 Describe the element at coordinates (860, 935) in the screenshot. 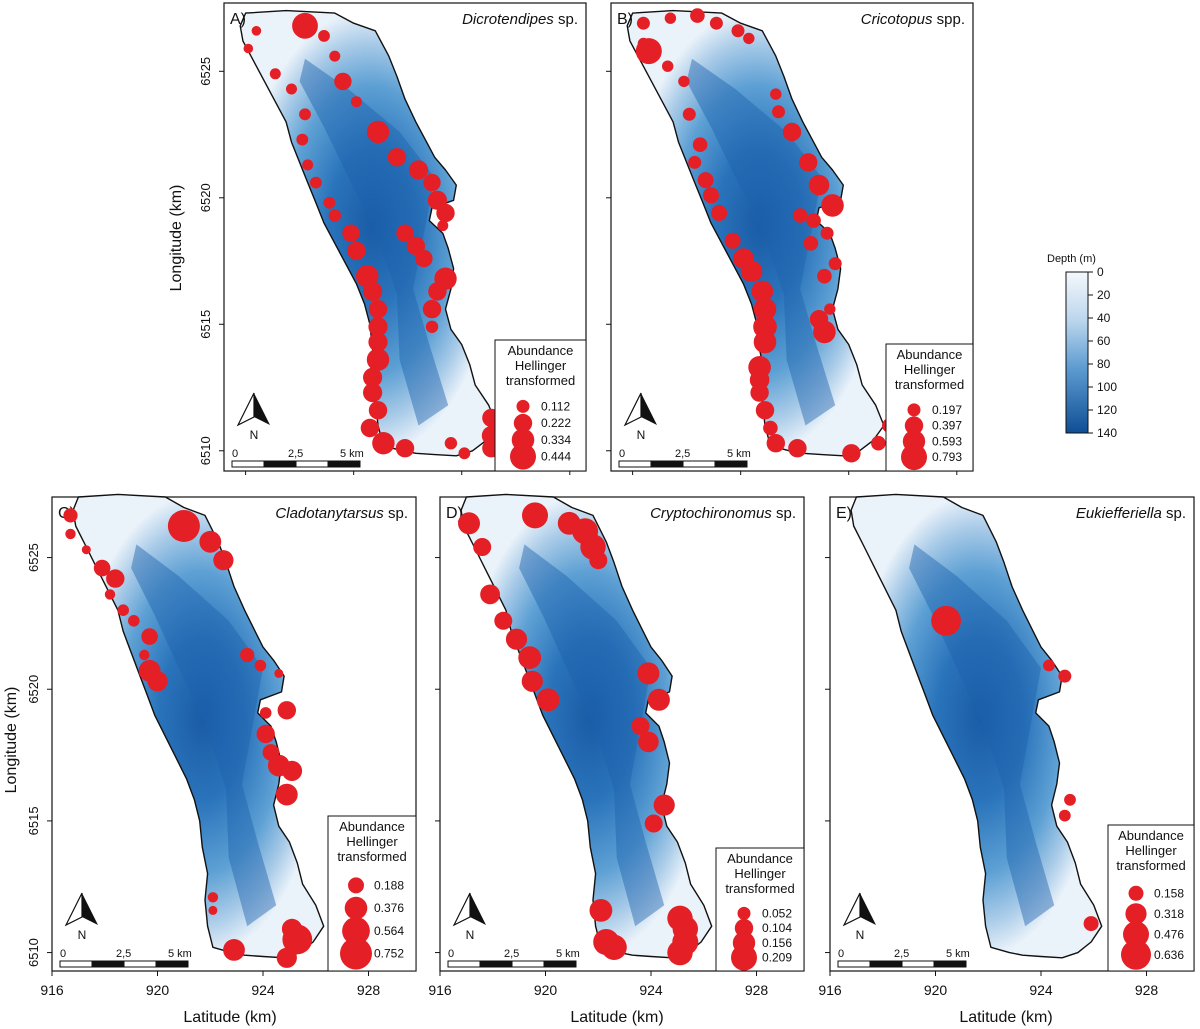

I see `north-label: N` at that location.